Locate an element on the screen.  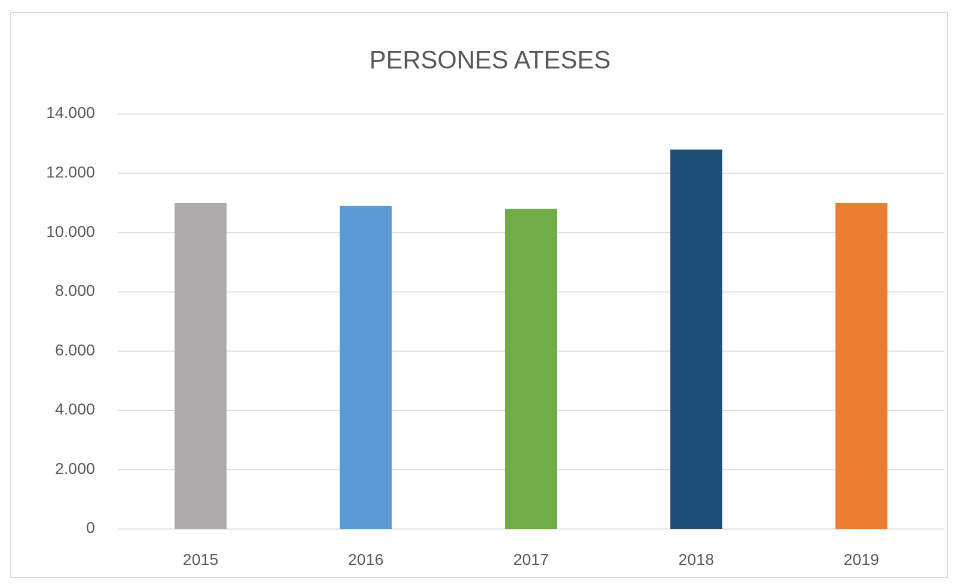
x-tick-label: 2018 is located at coordinates (696, 560).